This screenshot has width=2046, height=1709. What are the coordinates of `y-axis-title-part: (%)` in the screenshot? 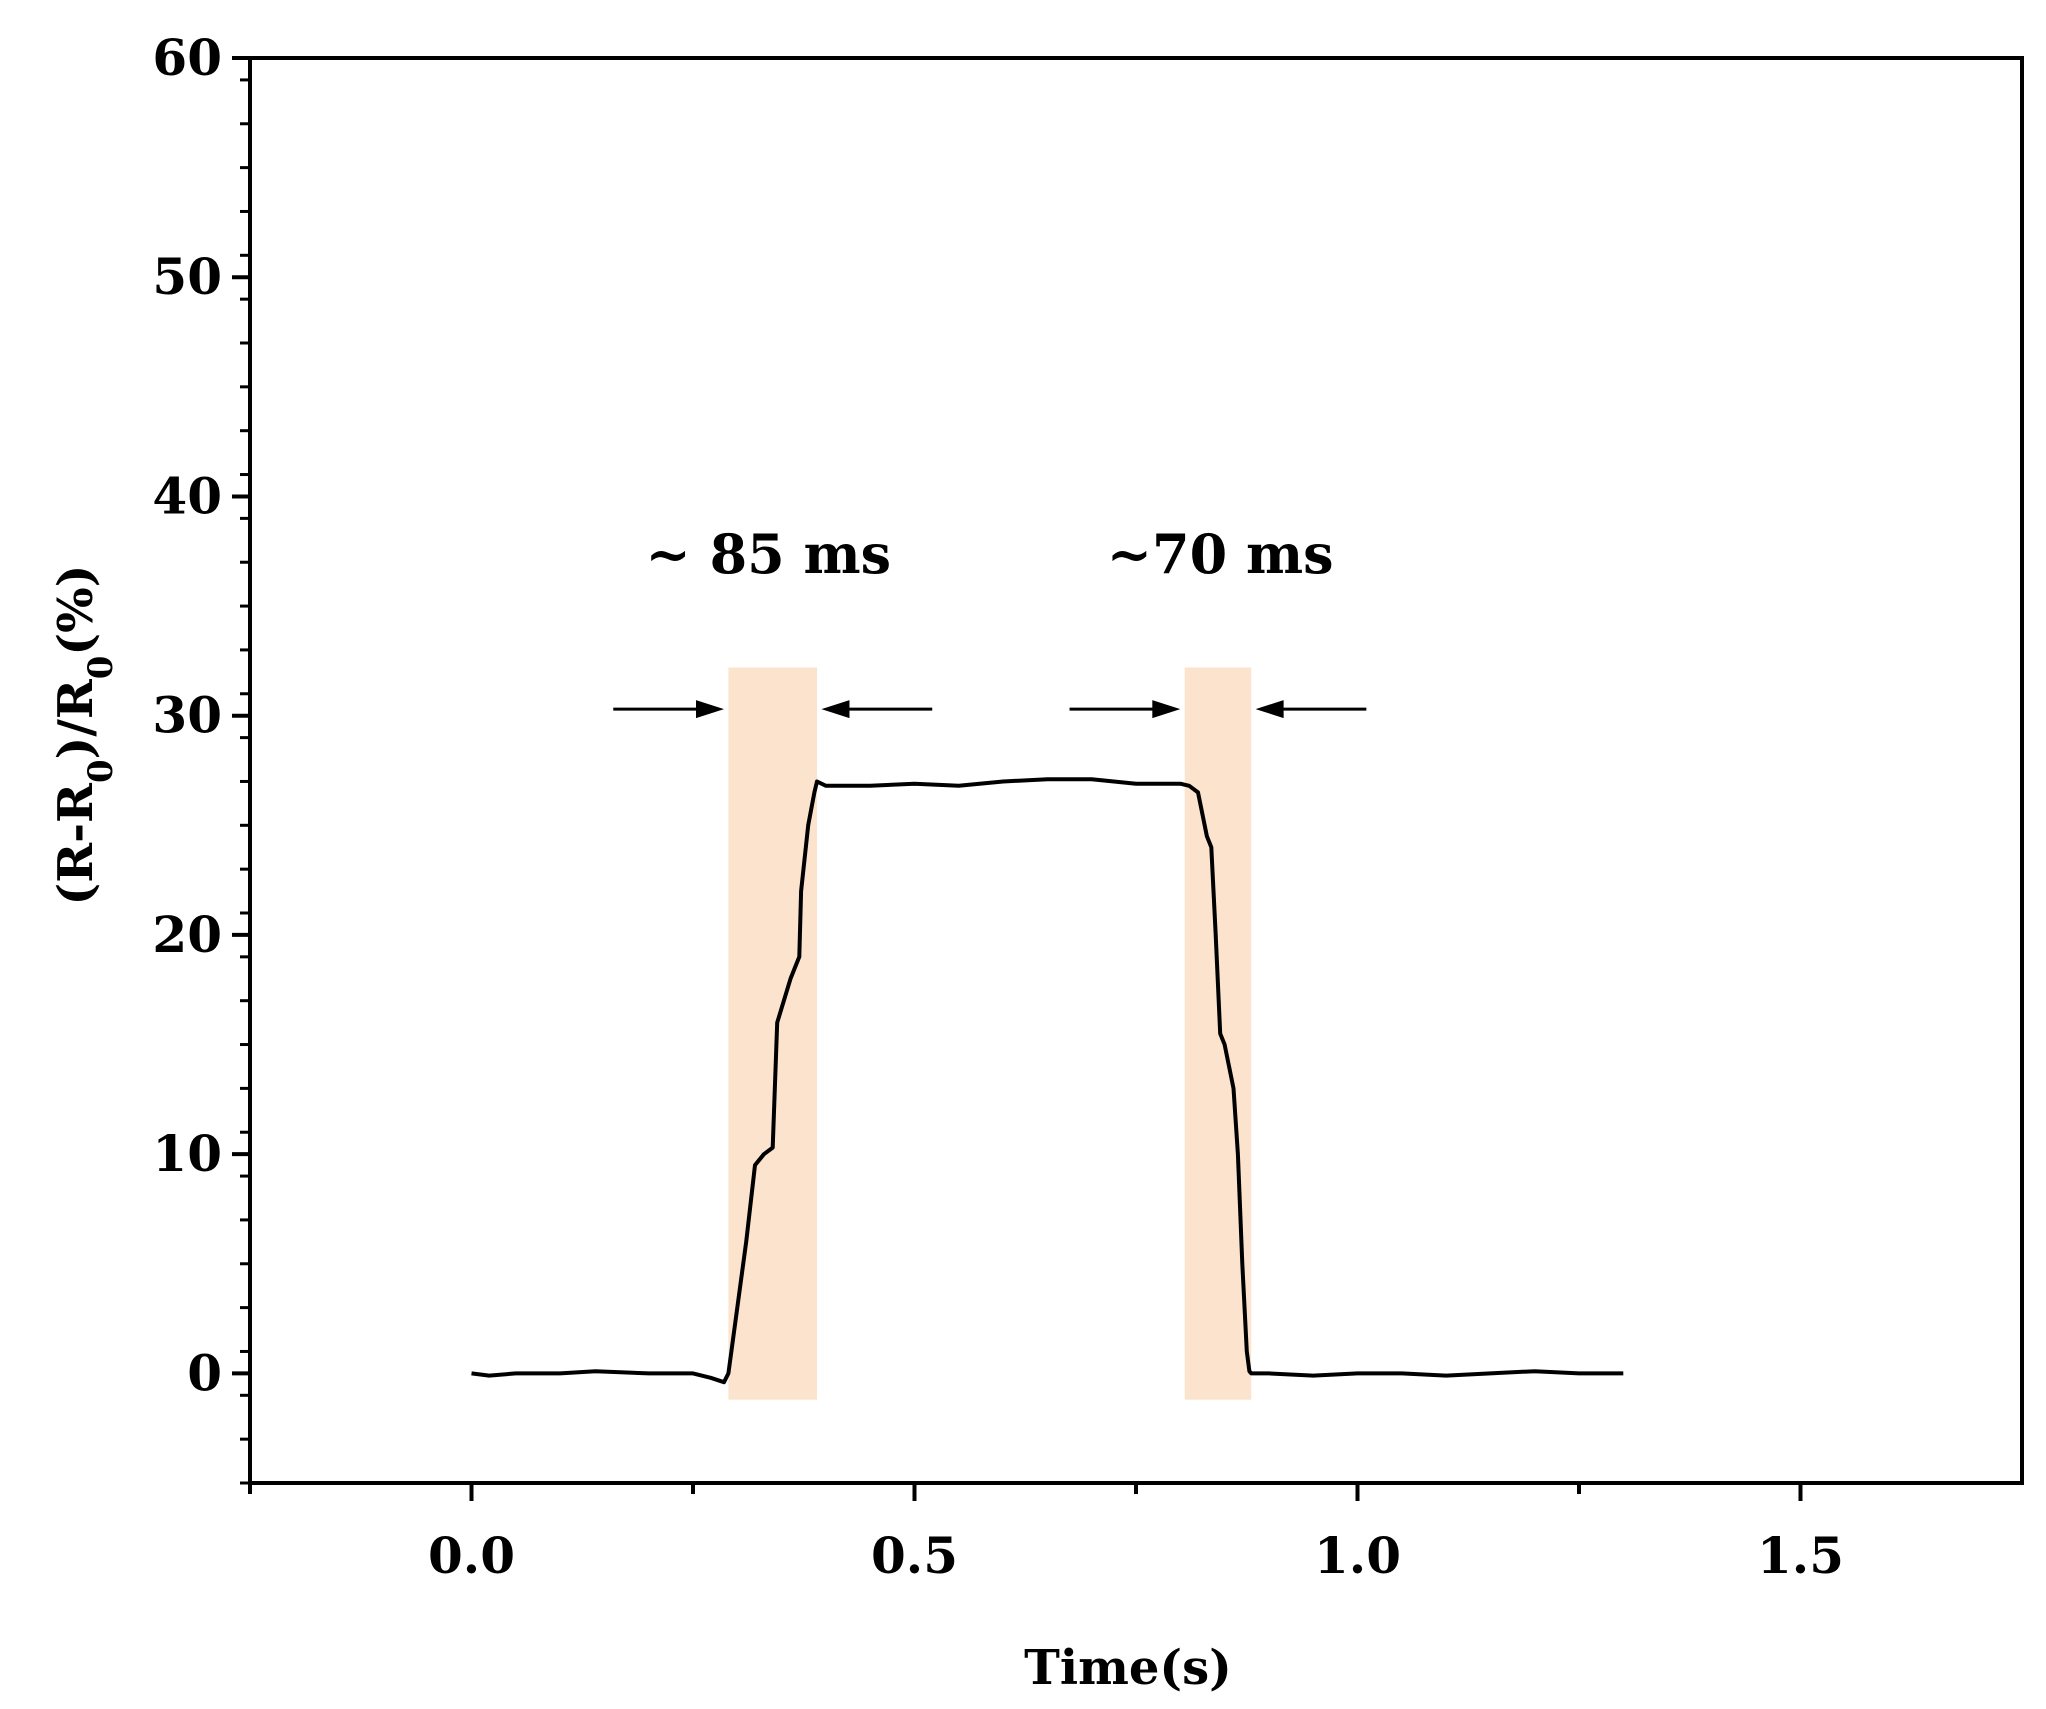 It's located at (76, 610).